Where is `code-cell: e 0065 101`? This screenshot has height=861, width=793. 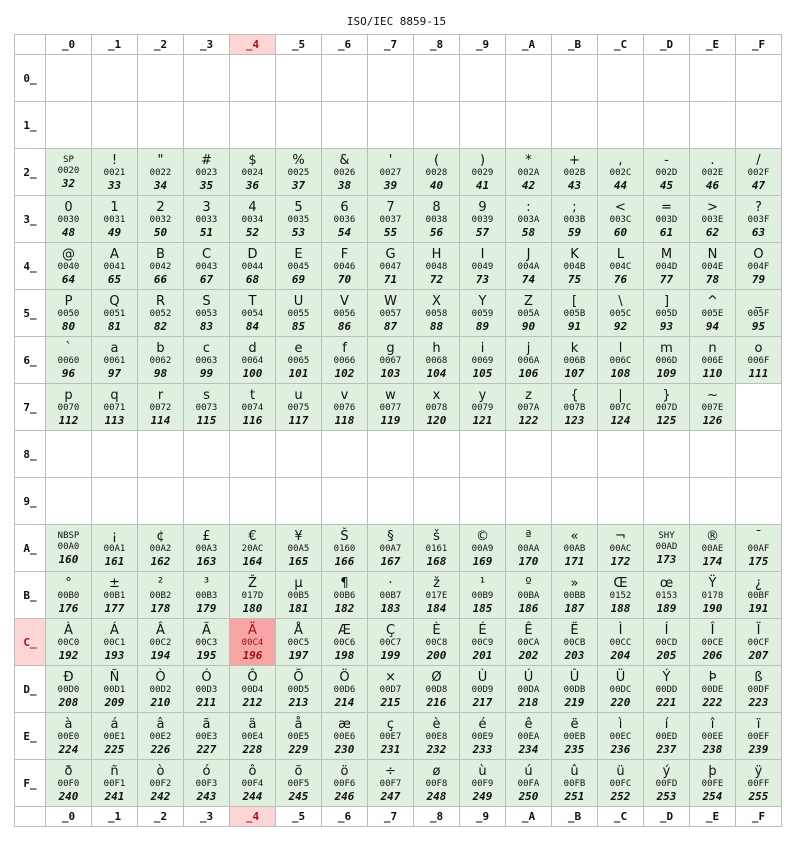 code-cell: e 0065 101 is located at coordinates (298, 360).